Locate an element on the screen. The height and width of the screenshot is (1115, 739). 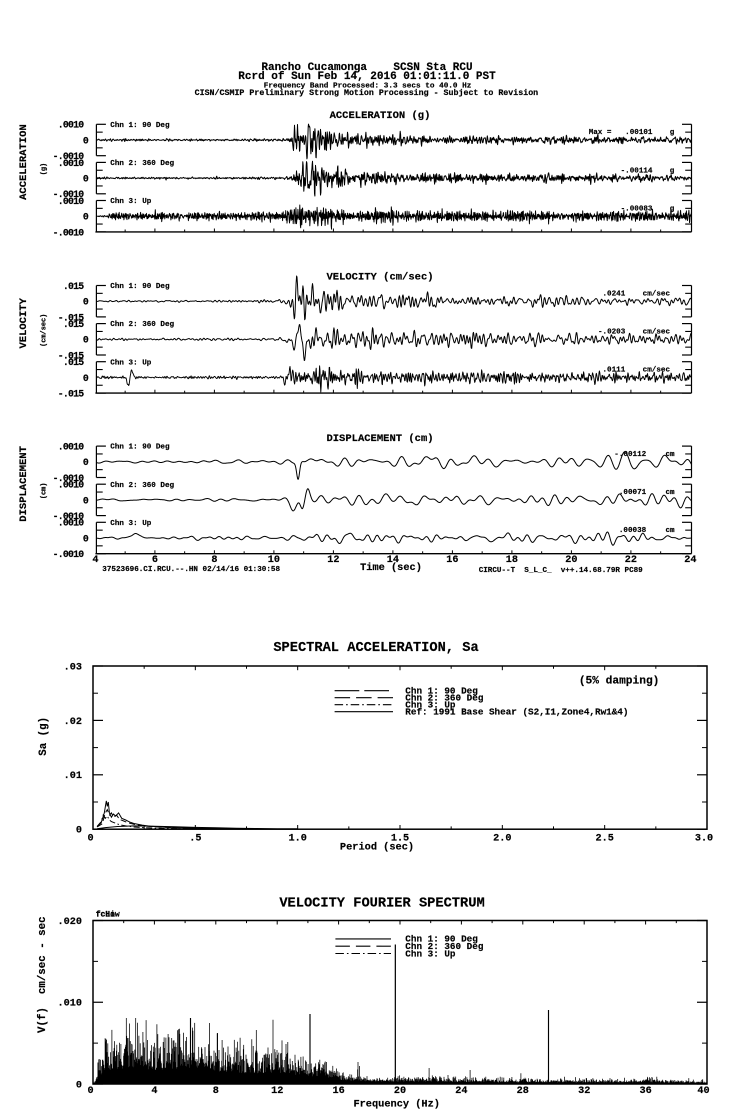
svg-text: 28 is located at coordinates (523, 1091).